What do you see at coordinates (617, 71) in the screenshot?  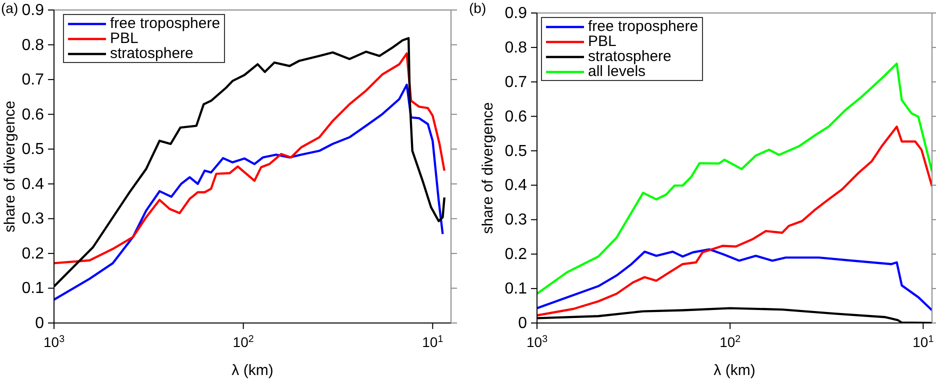 I see `legend-label: all levels` at bounding box center [617, 71].